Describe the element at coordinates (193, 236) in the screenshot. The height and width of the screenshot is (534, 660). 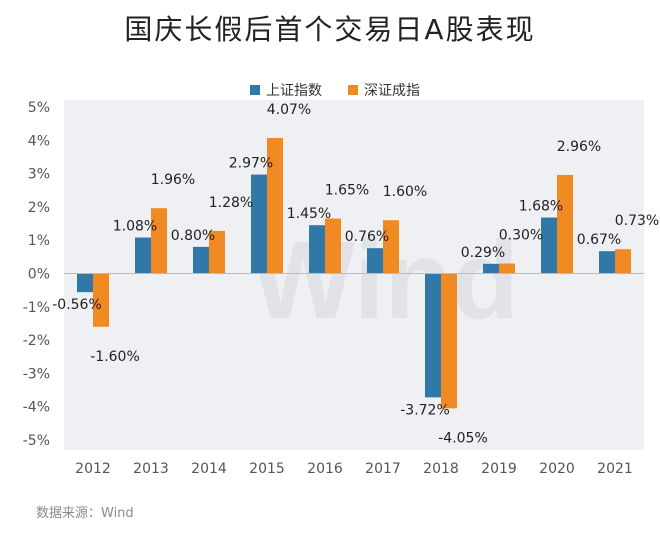
I see `data-label-sse: 0.80%` at that location.